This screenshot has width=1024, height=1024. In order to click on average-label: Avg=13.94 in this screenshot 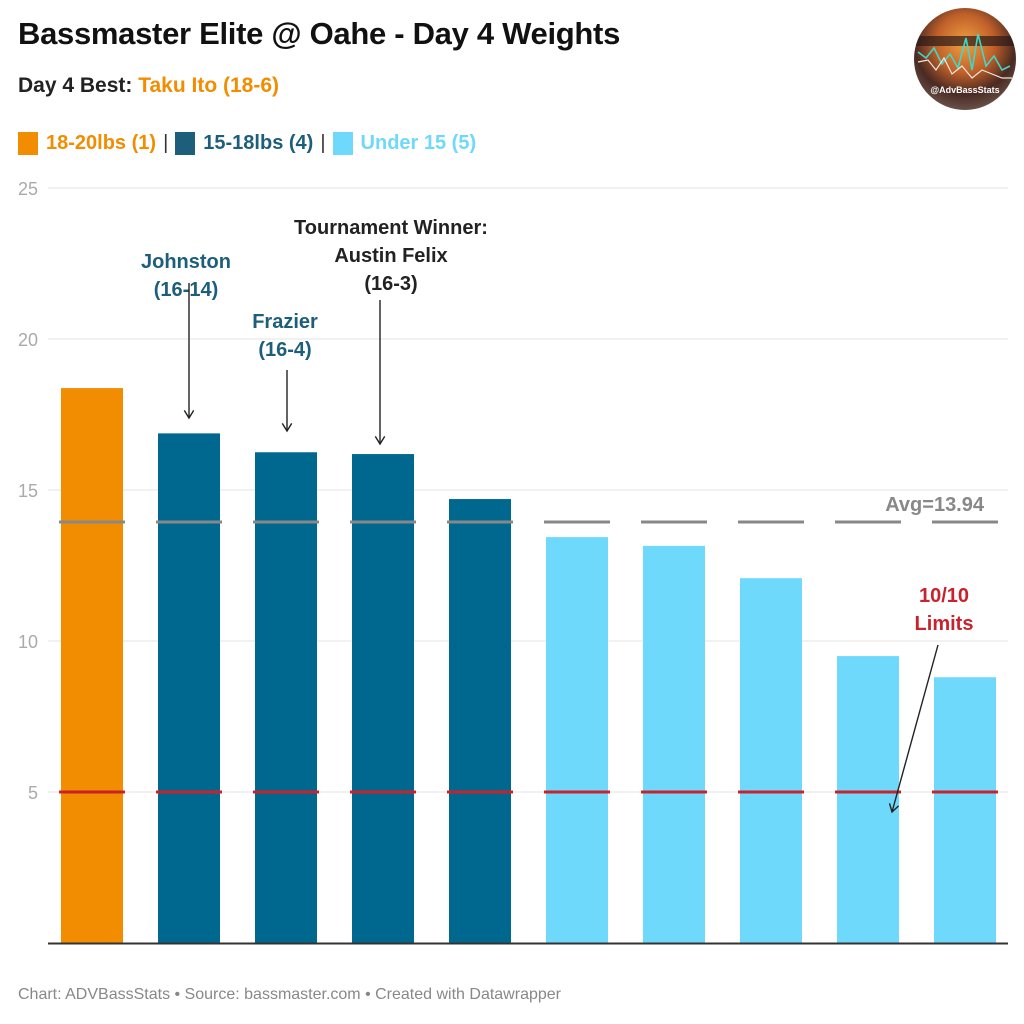, I will do `click(935, 505)`.